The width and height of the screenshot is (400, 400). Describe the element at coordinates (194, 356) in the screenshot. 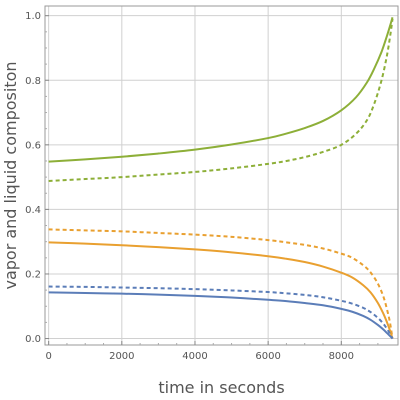

I see `x-tick-label: 4000` at that location.